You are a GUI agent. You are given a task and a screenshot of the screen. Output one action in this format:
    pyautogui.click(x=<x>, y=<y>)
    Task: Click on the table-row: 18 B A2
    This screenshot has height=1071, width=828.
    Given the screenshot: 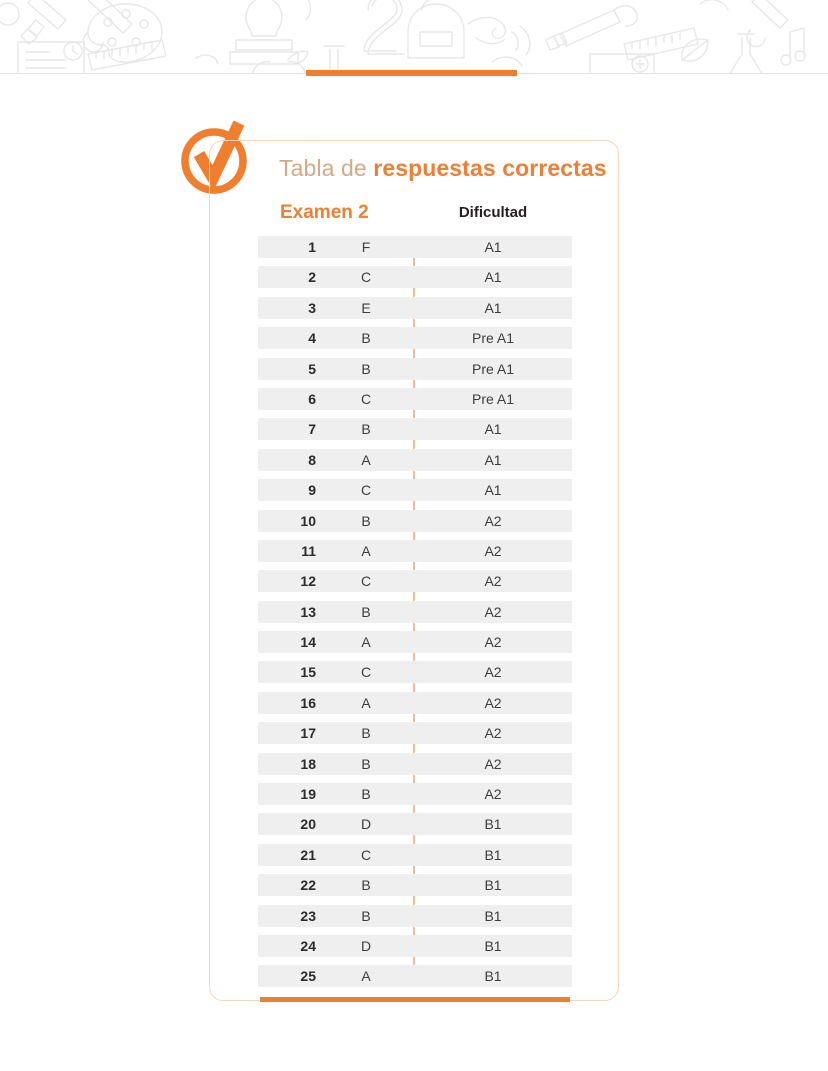 What is the action you would take?
    pyautogui.click(x=415, y=763)
    